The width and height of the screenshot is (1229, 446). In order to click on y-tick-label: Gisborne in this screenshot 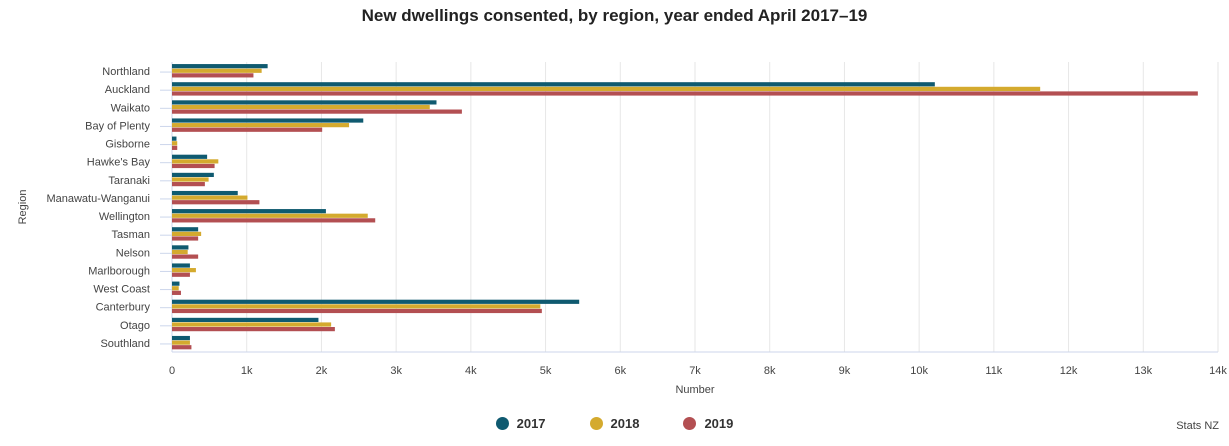, I will do `click(127, 145)`.